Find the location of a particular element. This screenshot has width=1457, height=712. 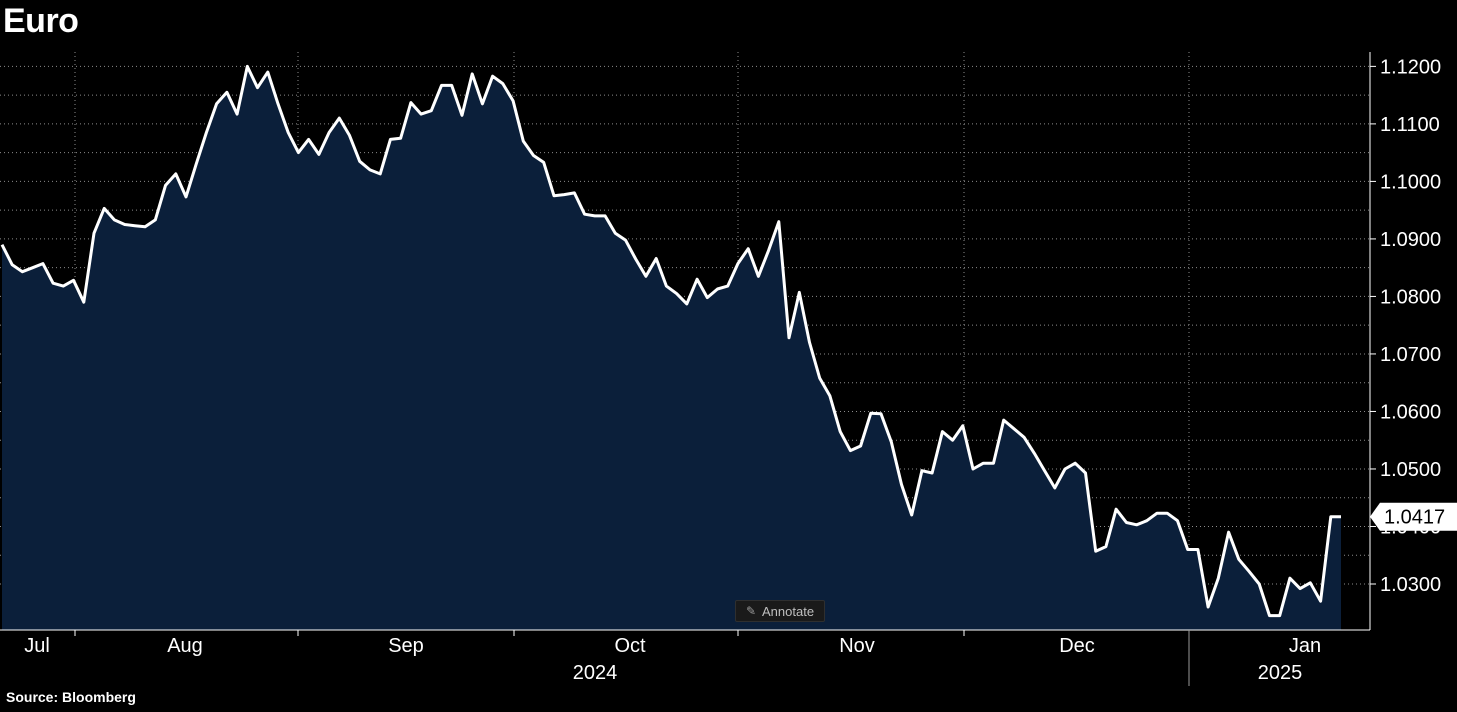

x-tick-label: Jan is located at coordinates (1305, 646).